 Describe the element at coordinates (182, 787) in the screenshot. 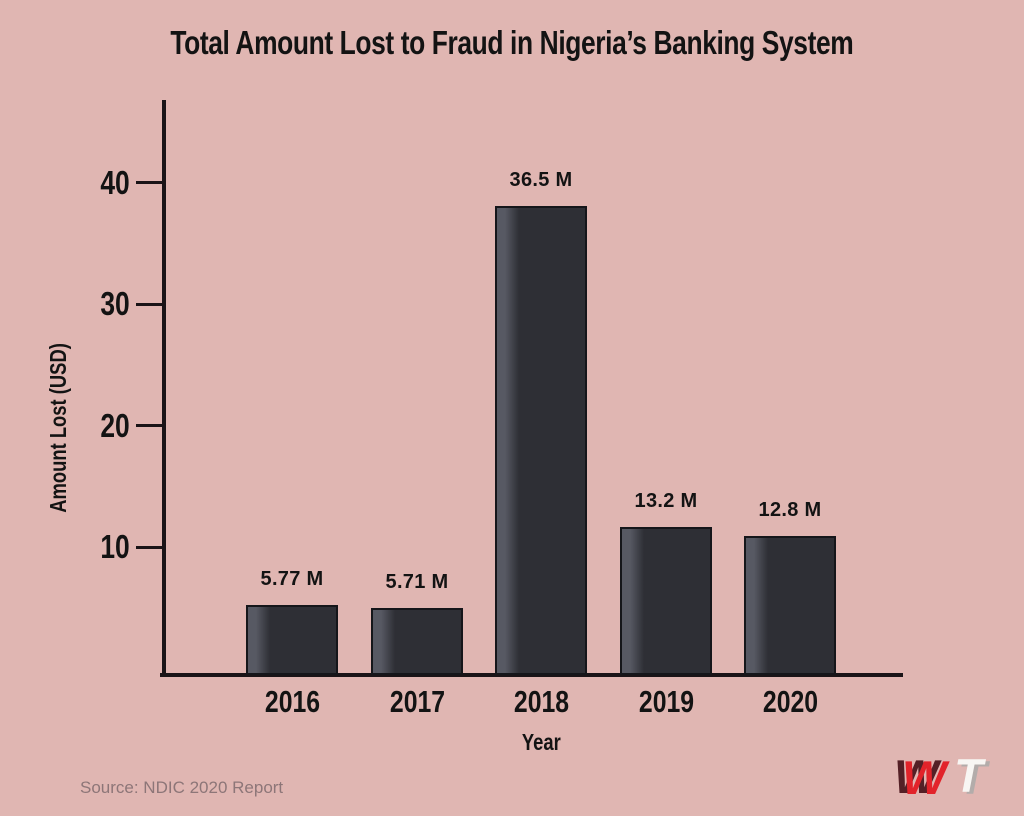

I see `source-note: Source: NDIC 2020 Report` at that location.